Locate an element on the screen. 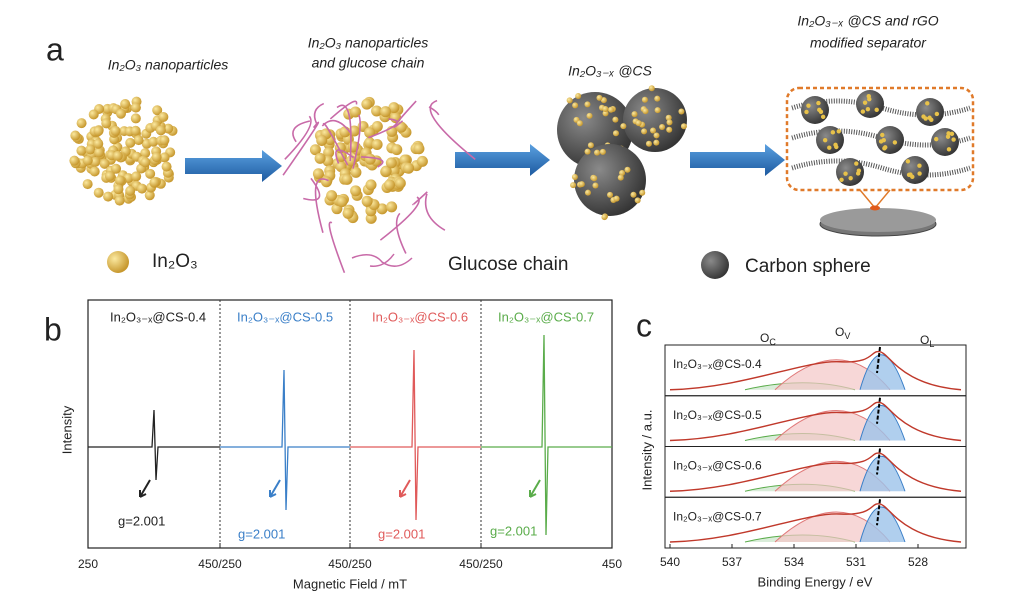 Image resolution: width=1024 pixels, height=616 pixels. peak-label: OC is located at coordinates (768, 339).